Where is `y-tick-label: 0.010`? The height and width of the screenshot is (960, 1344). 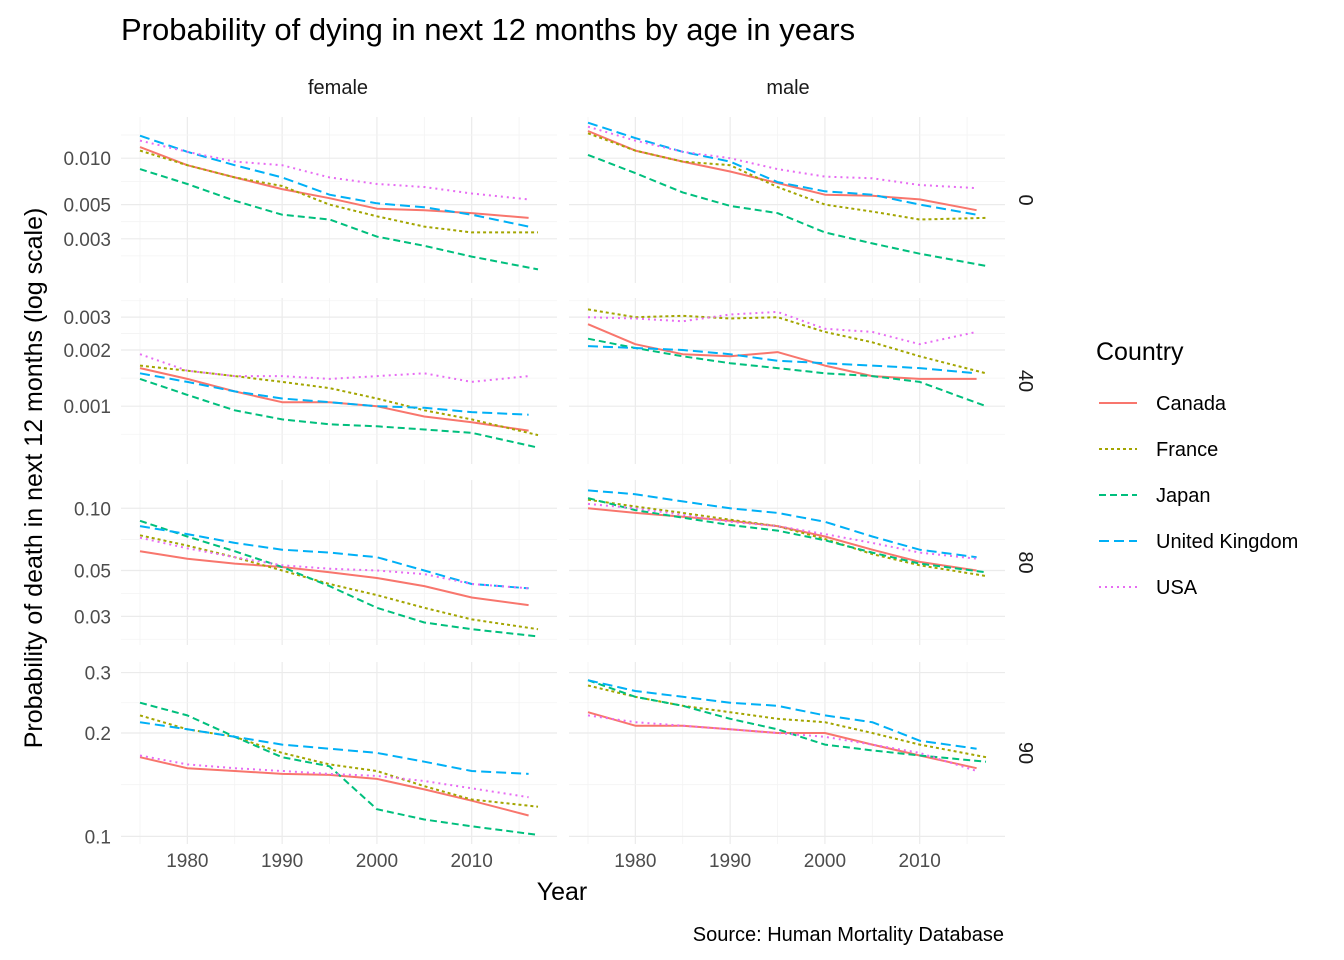
y-tick-label: 0.010 is located at coordinates (87, 159).